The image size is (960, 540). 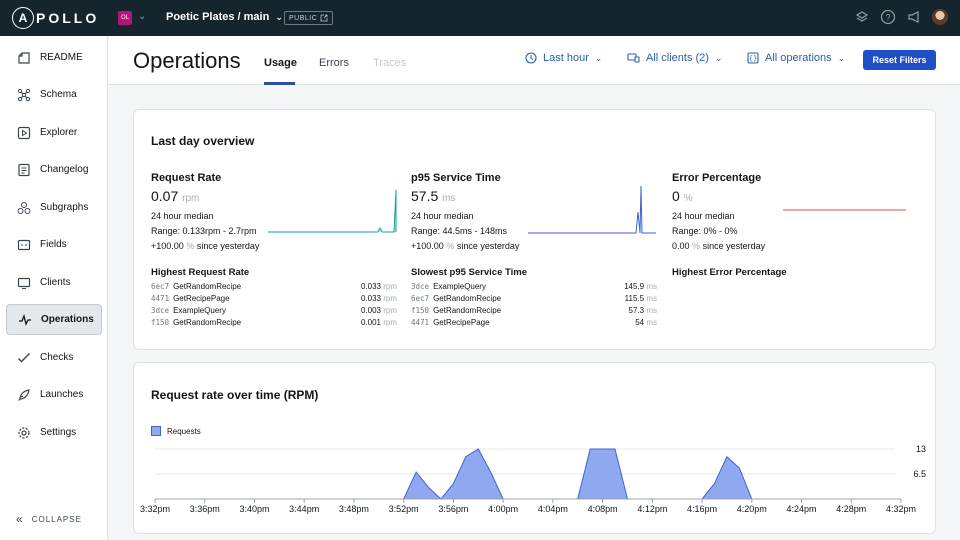 I want to click on sidebar-item-checks: Checks, so click(x=54, y=357).